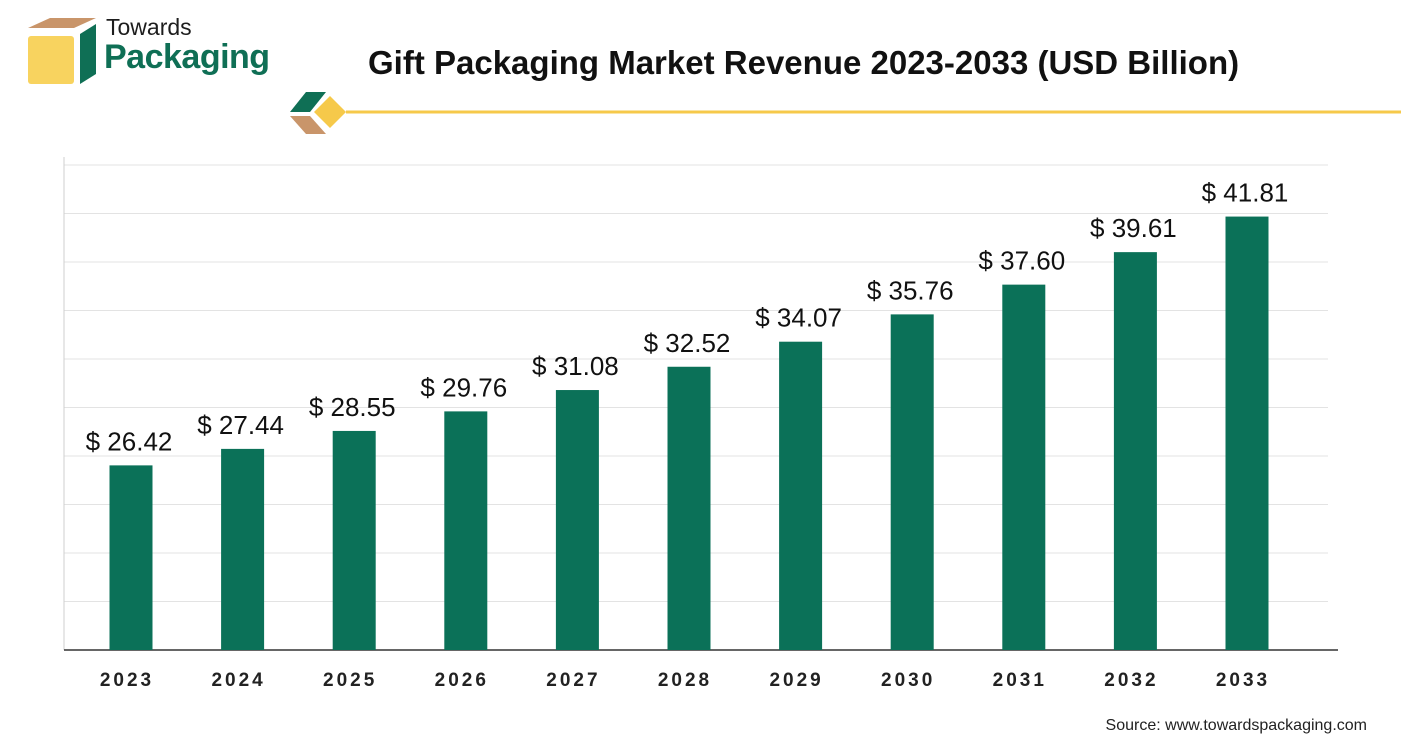  I want to click on value-label-2025: $ 28.55, so click(352, 407).